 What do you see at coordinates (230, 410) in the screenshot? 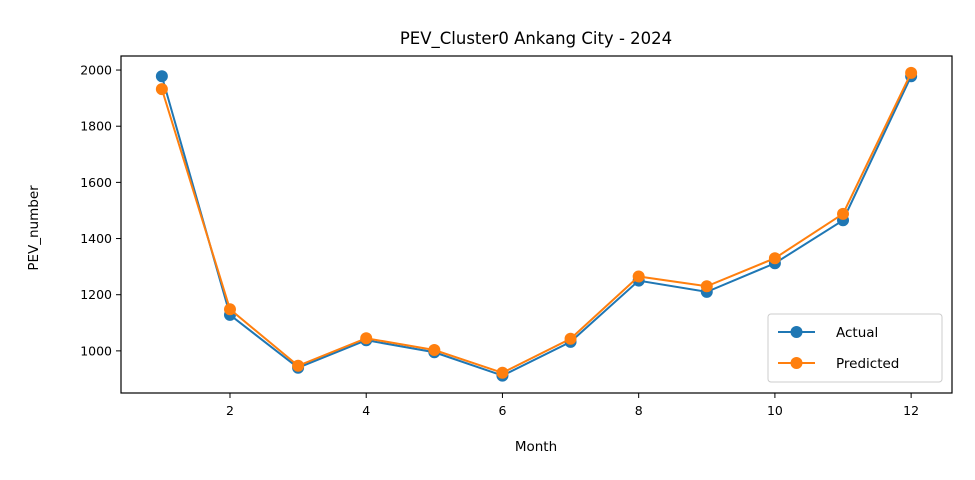
I see `x-tick-label: 2` at bounding box center [230, 410].